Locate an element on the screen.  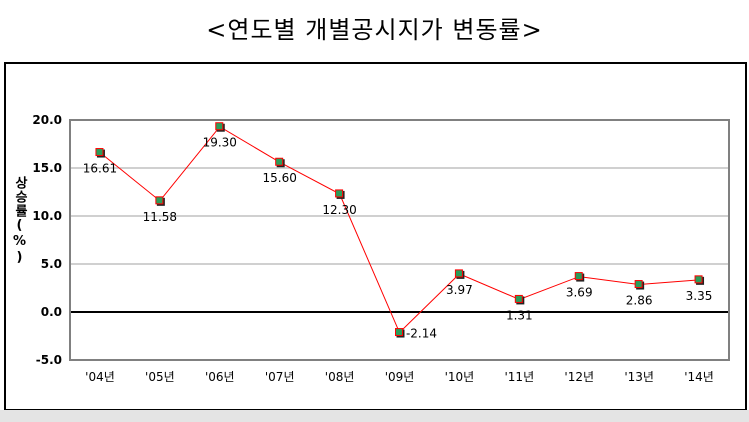
x-tick-label: '07년 is located at coordinates (280, 377).